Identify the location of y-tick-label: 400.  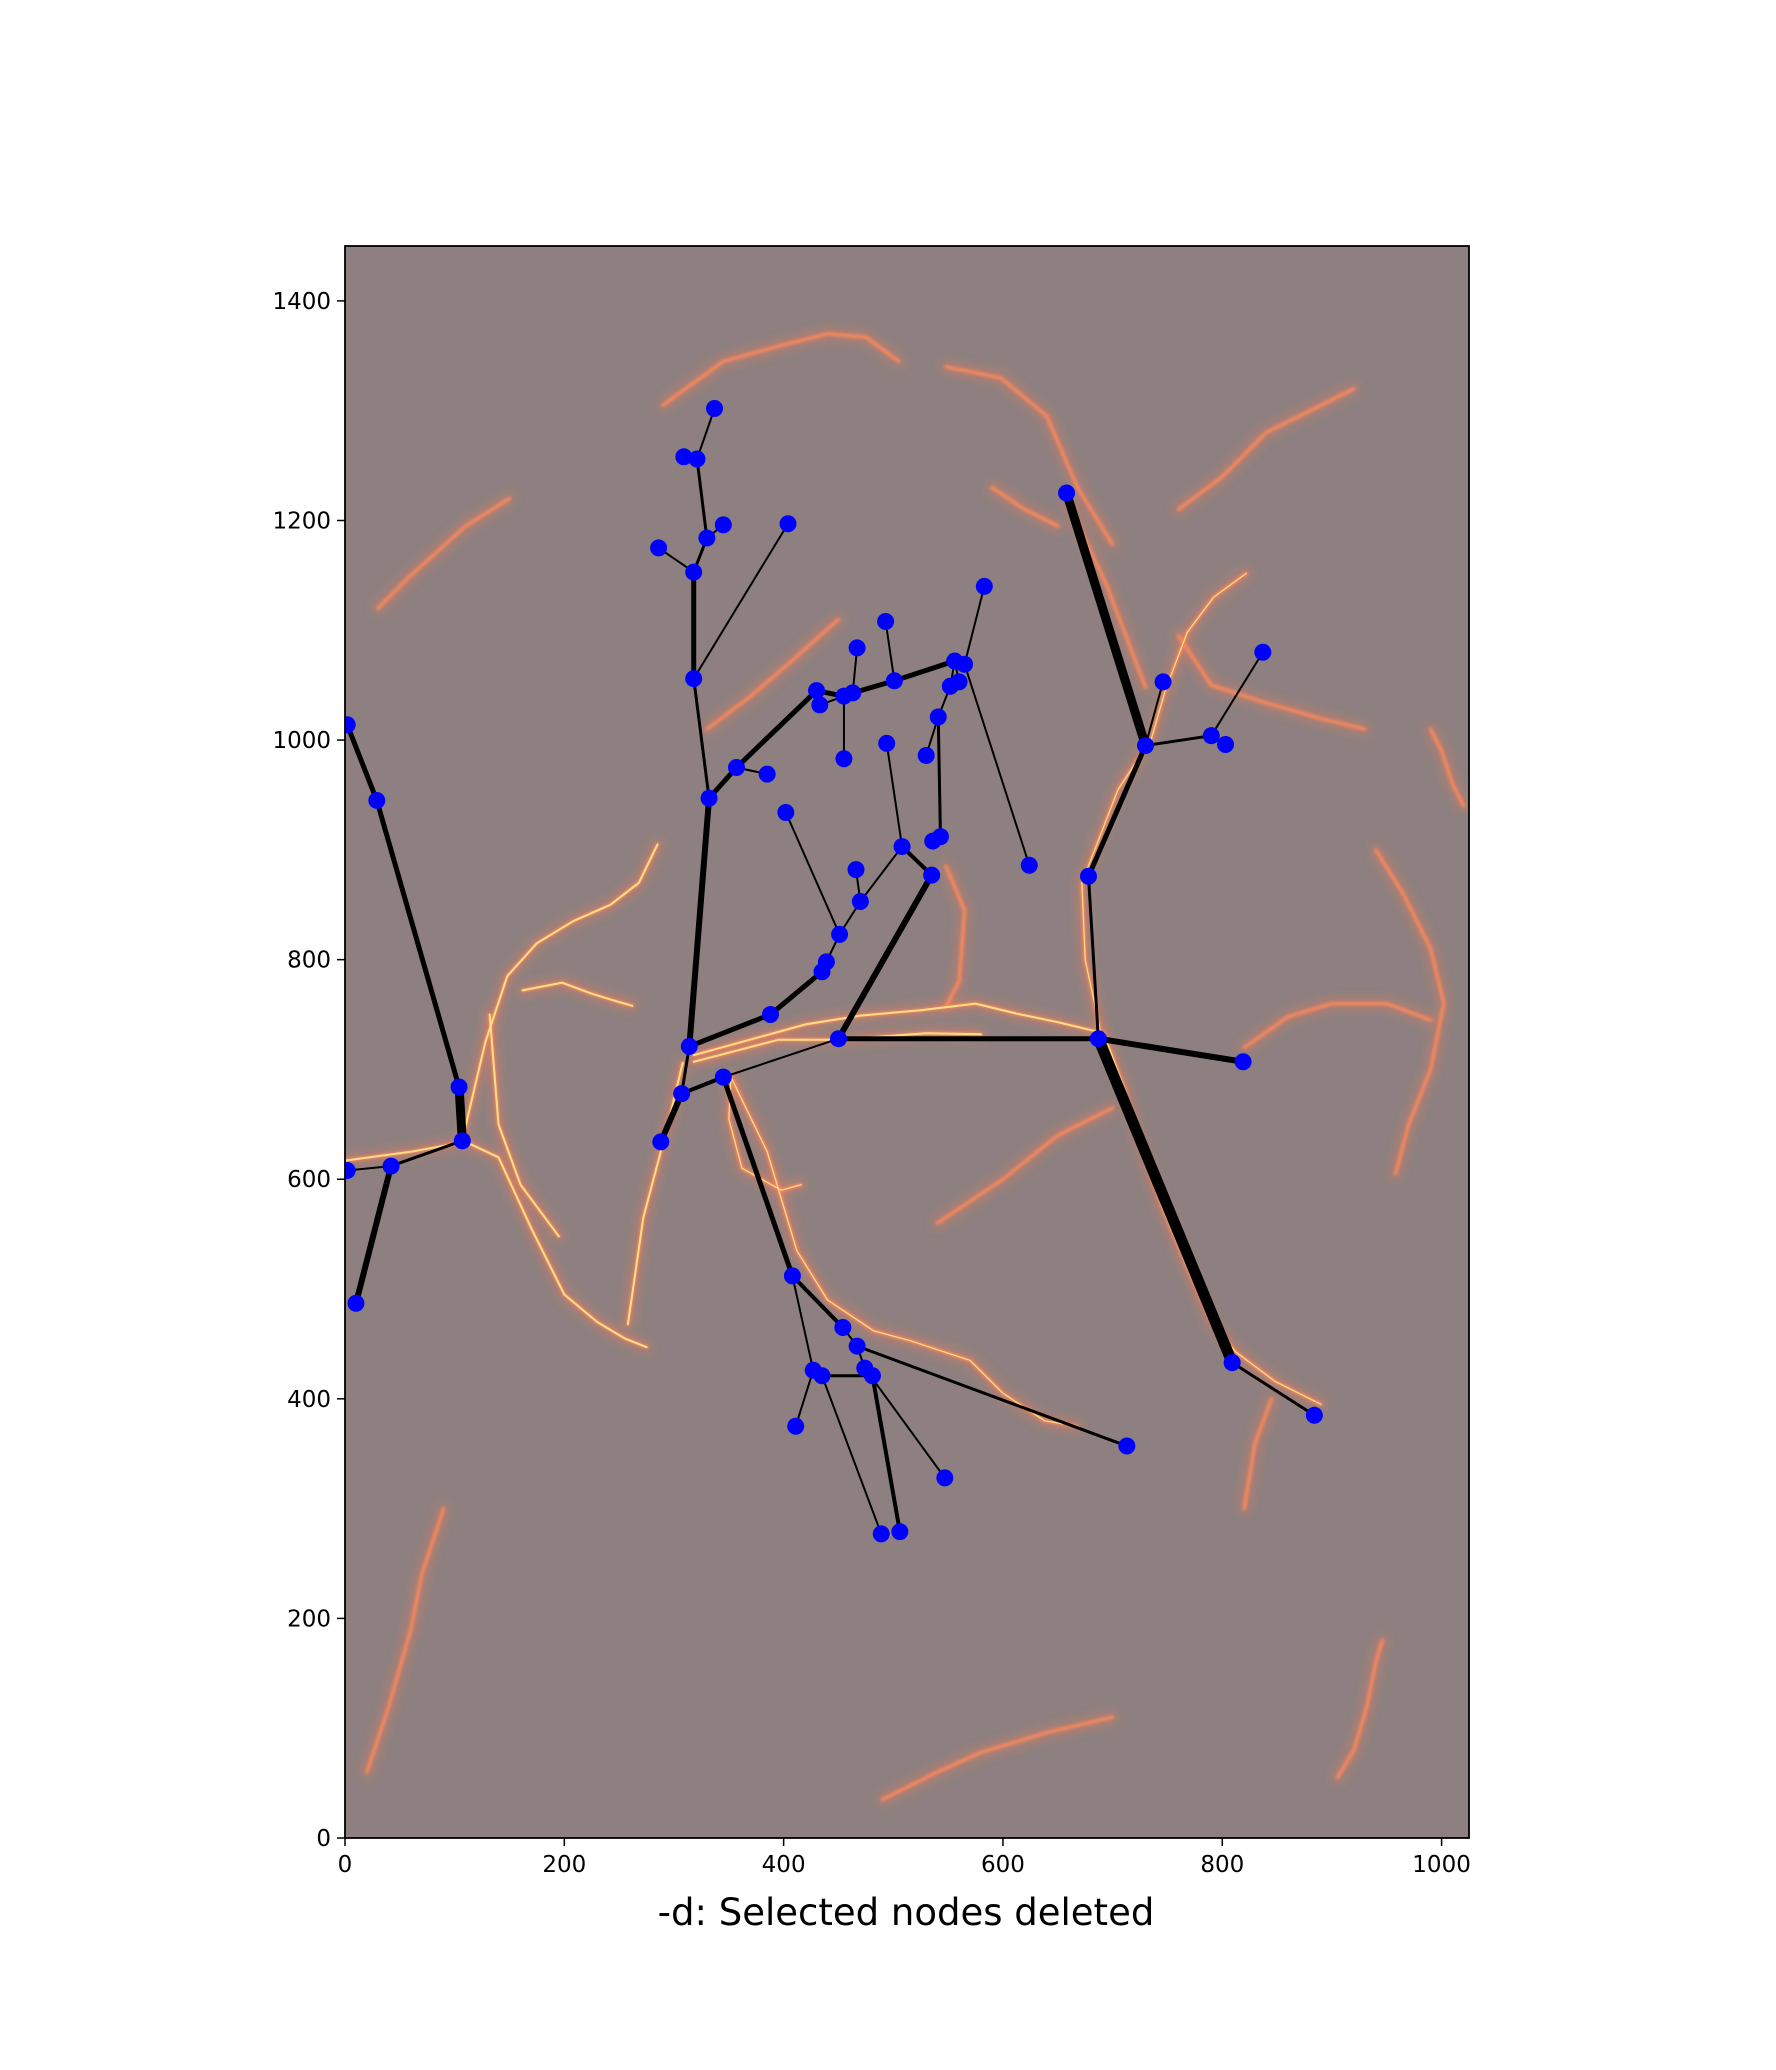
(309, 1400).